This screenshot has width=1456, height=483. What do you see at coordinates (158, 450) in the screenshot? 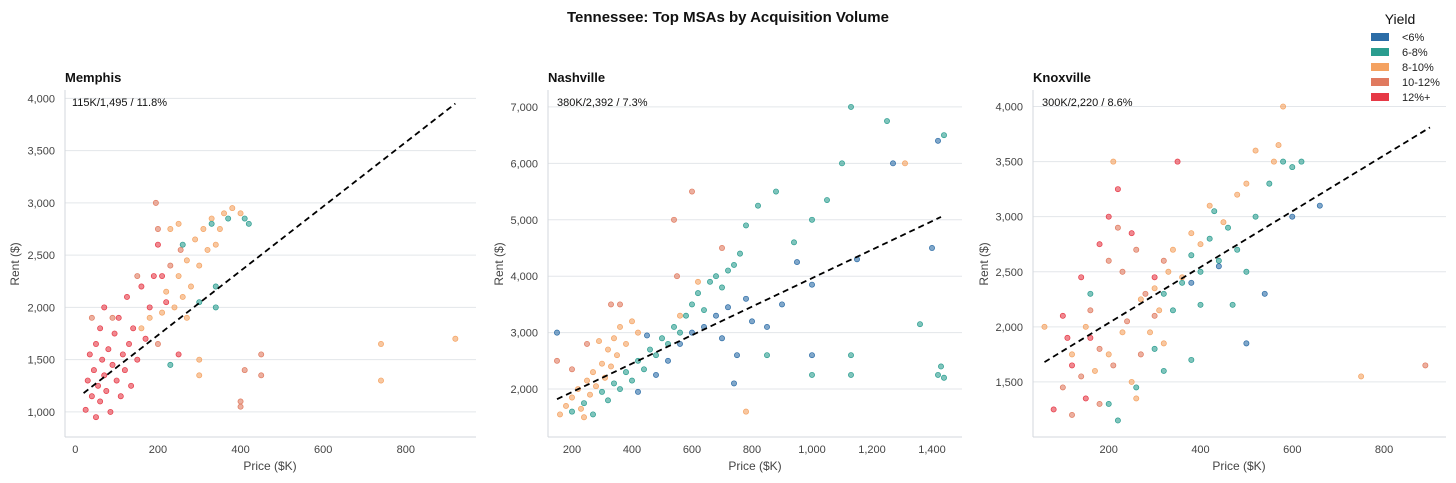
I see `x-tick-label: 200` at bounding box center [158, 450].